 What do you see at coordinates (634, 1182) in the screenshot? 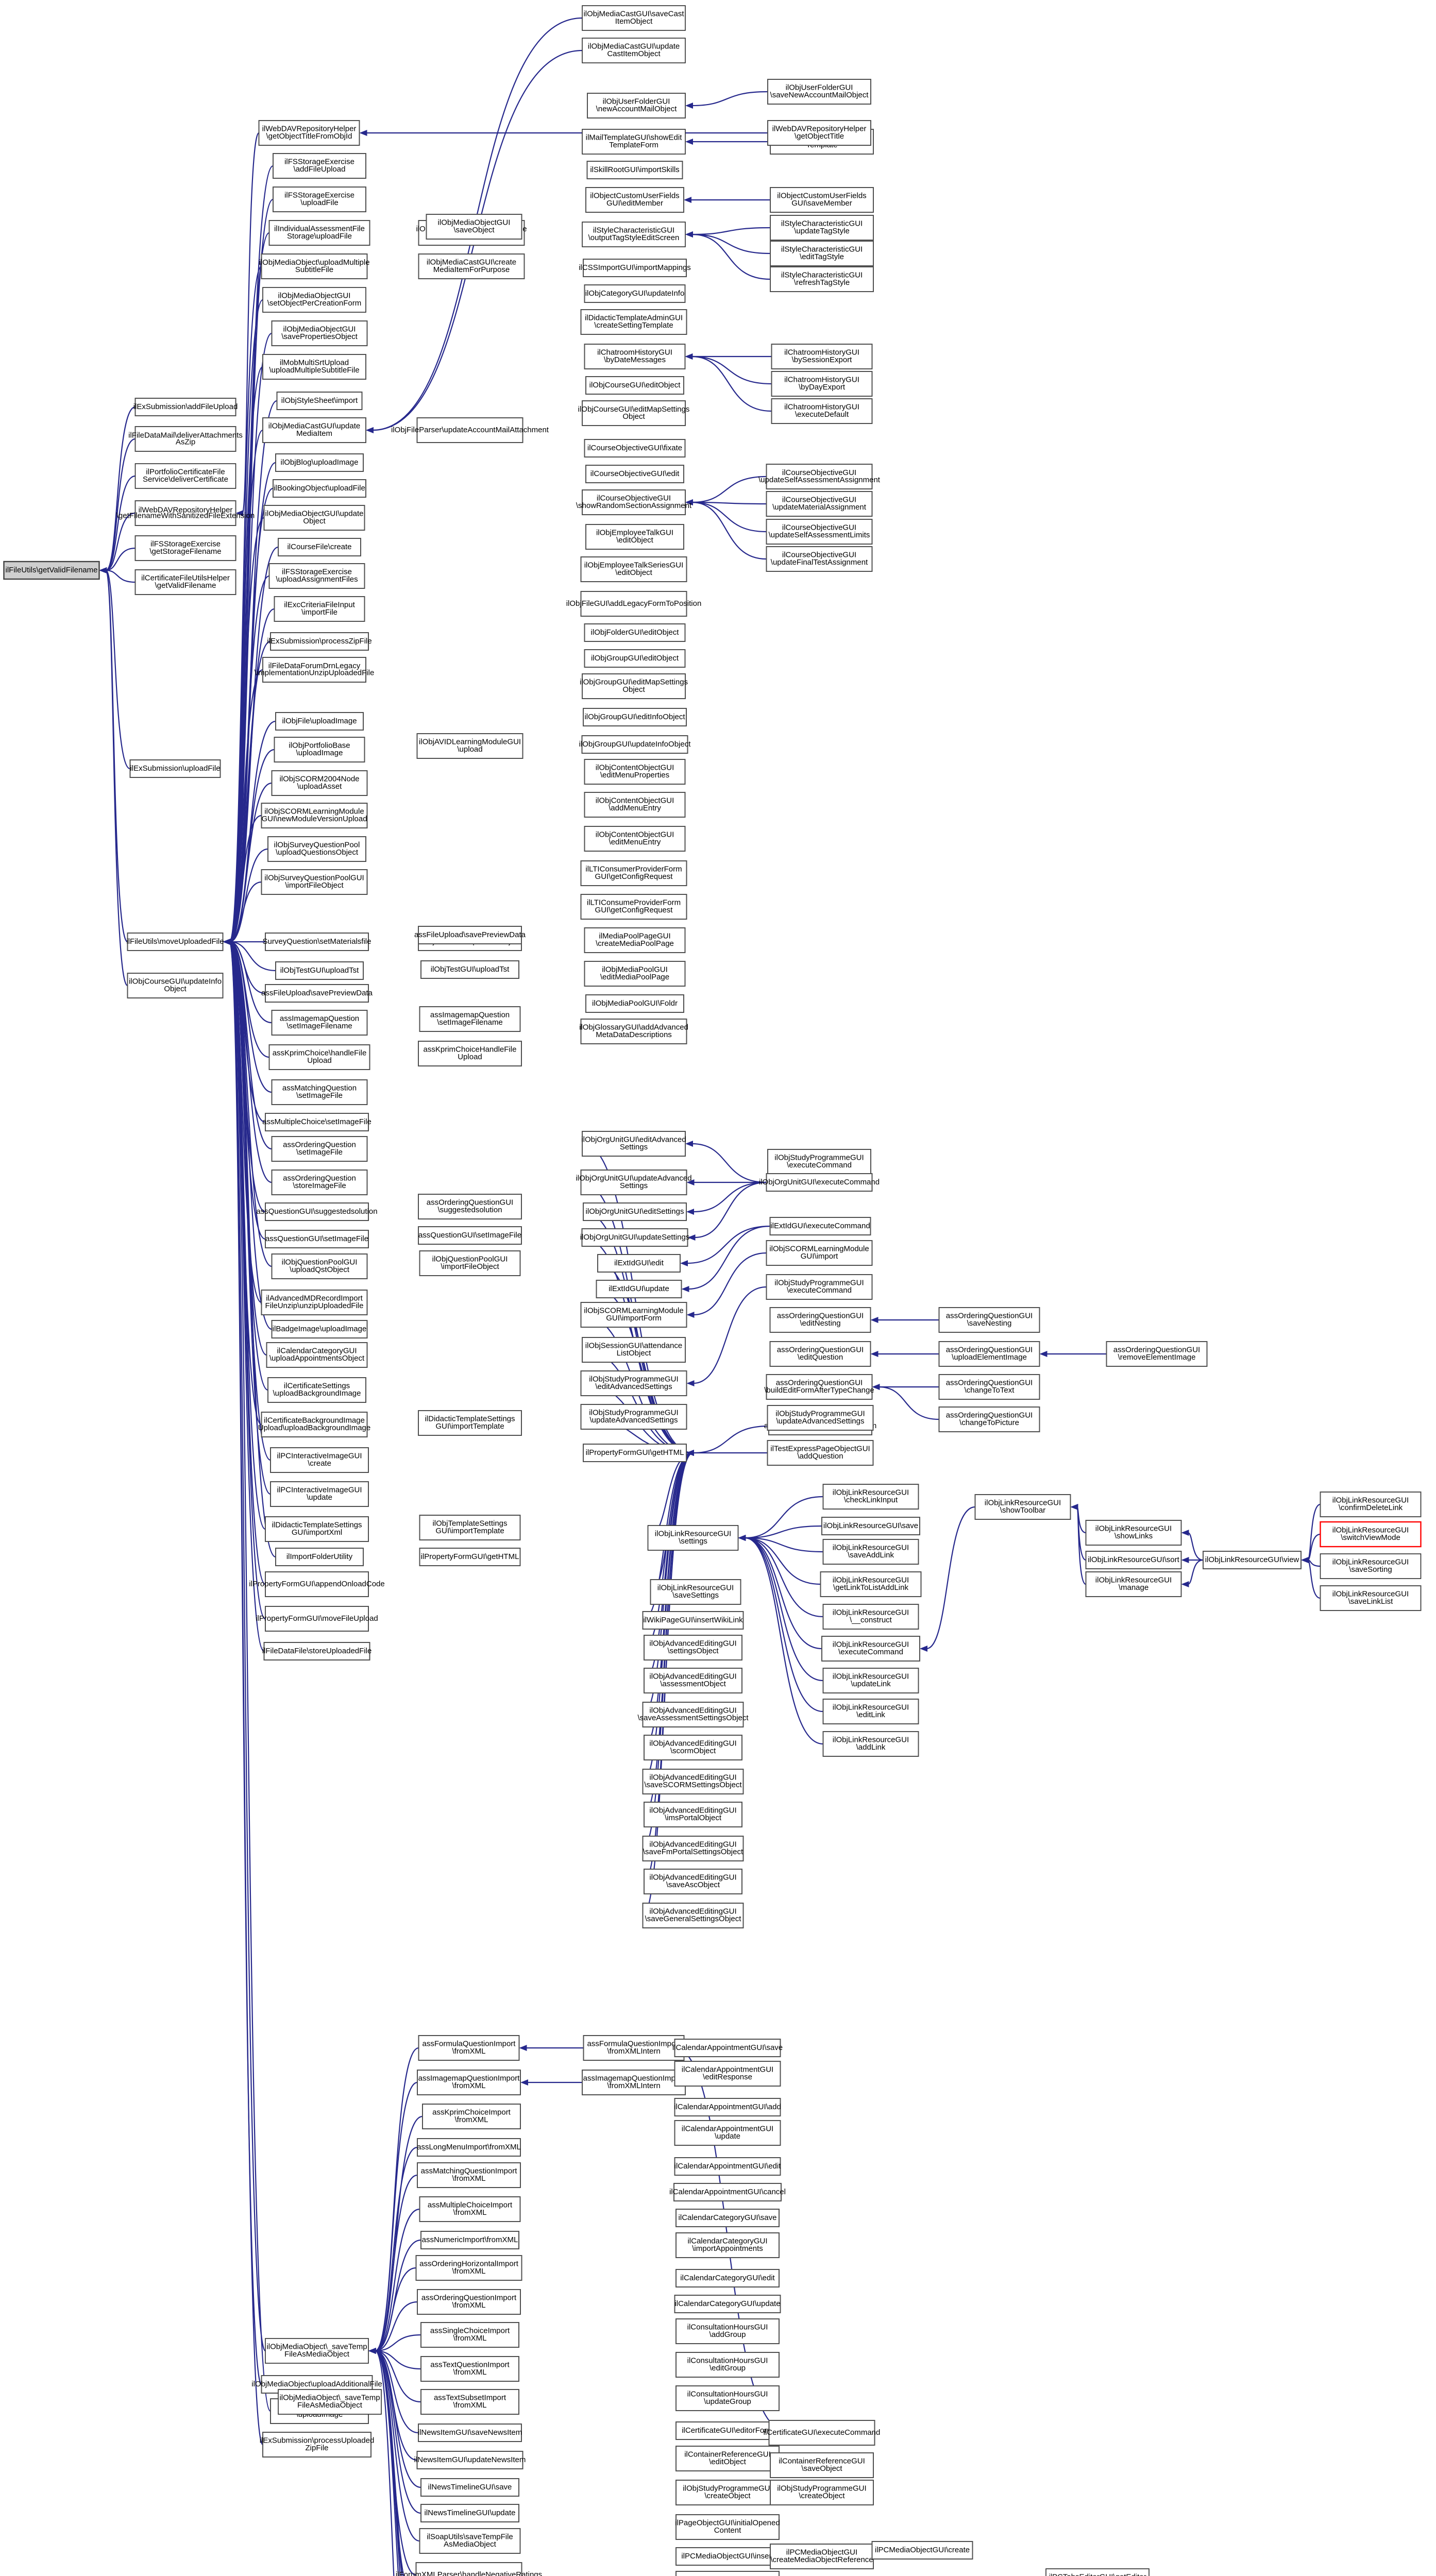
I see `graph-node: ilObjOrgUnitGUI\updateAdvancedSettings` at bounding box center [634, 1182].